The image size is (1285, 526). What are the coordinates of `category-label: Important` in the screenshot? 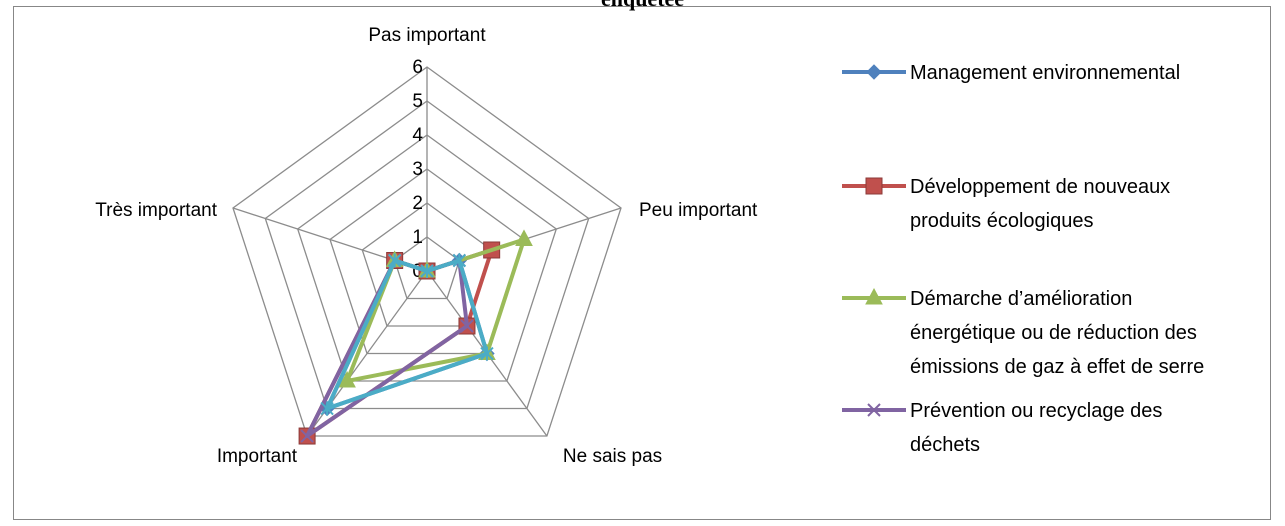 It's located at (257, 456).